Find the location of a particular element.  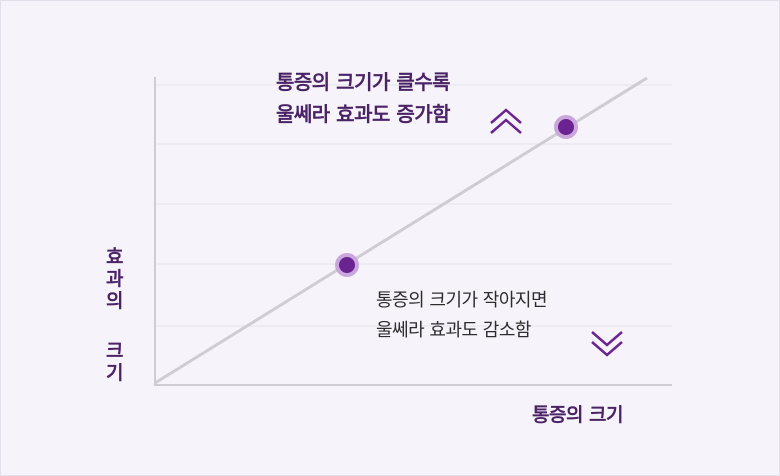

data-point-upper is located at coordinates (566, 127).